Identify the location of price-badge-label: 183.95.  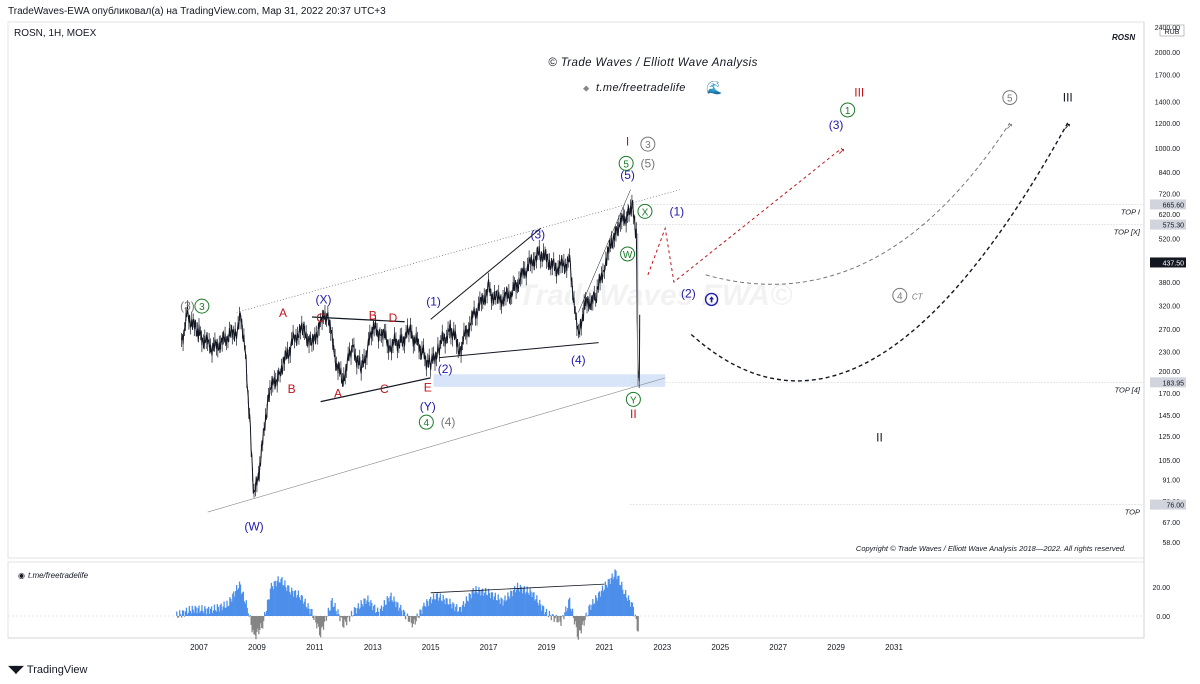
(1174, 383).